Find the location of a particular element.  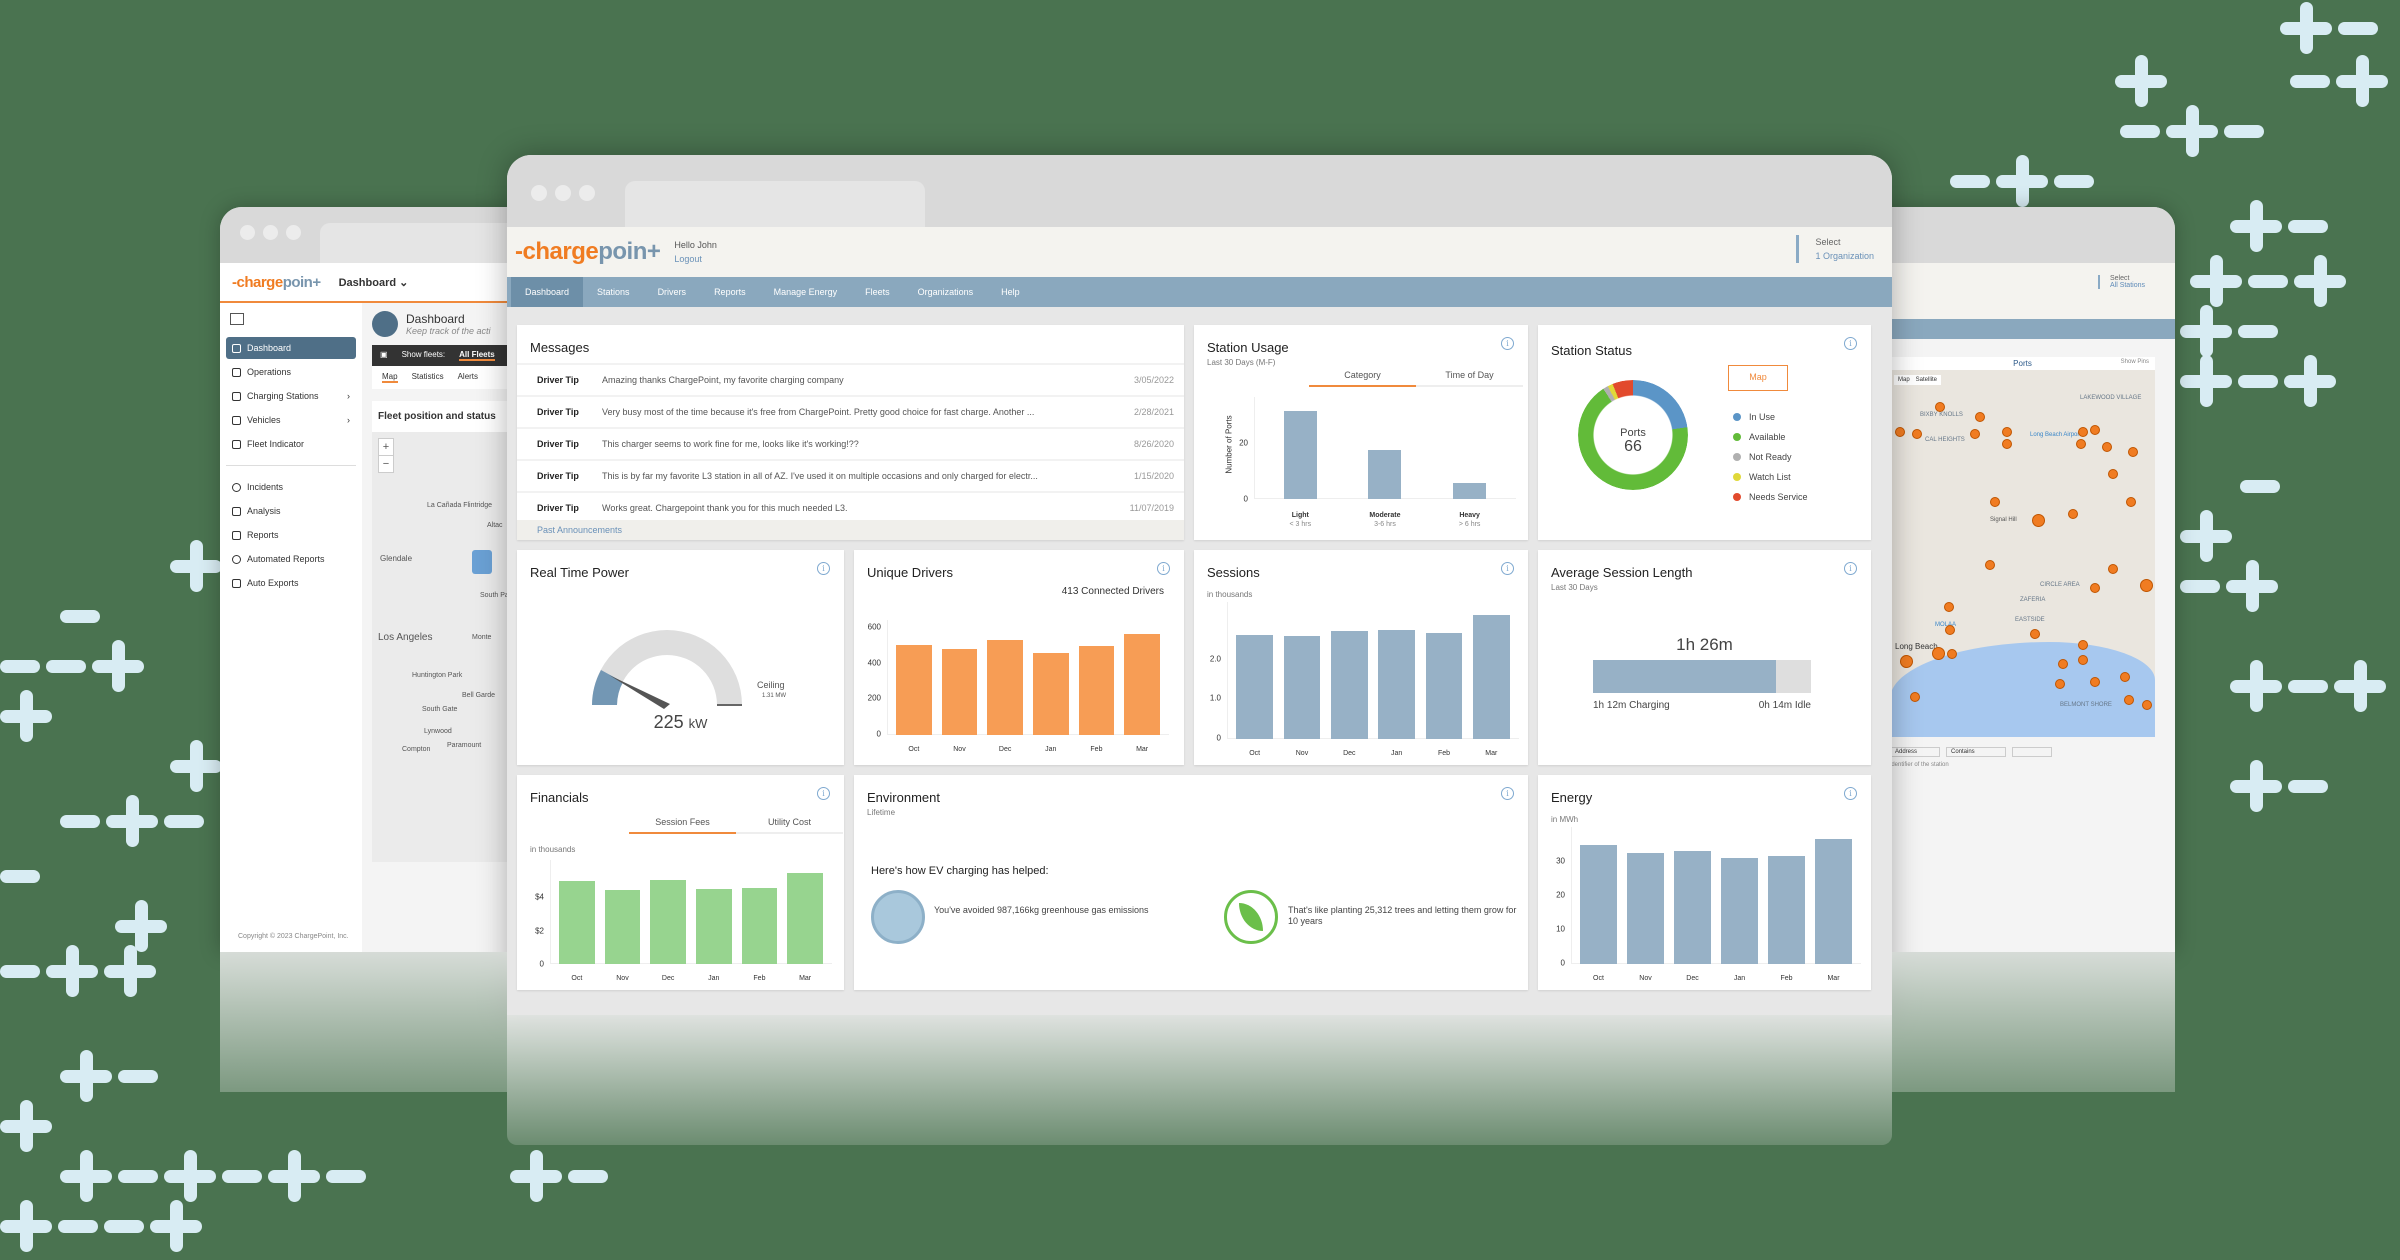

sidebar-item-charging-stations: Charging Stations › is located at coordinates (291, 396).